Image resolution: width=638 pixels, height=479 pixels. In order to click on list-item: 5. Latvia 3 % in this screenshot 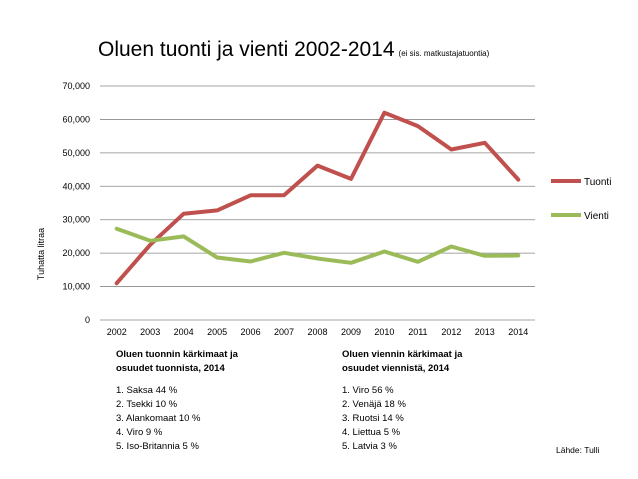, I will do `click(369, 446)`.